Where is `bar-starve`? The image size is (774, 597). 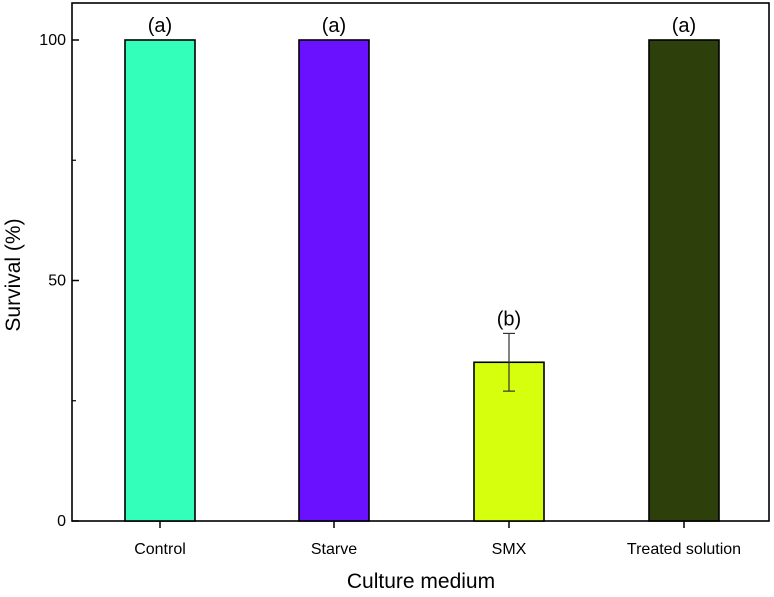 bar-starve is located at coordinates (334, 280).